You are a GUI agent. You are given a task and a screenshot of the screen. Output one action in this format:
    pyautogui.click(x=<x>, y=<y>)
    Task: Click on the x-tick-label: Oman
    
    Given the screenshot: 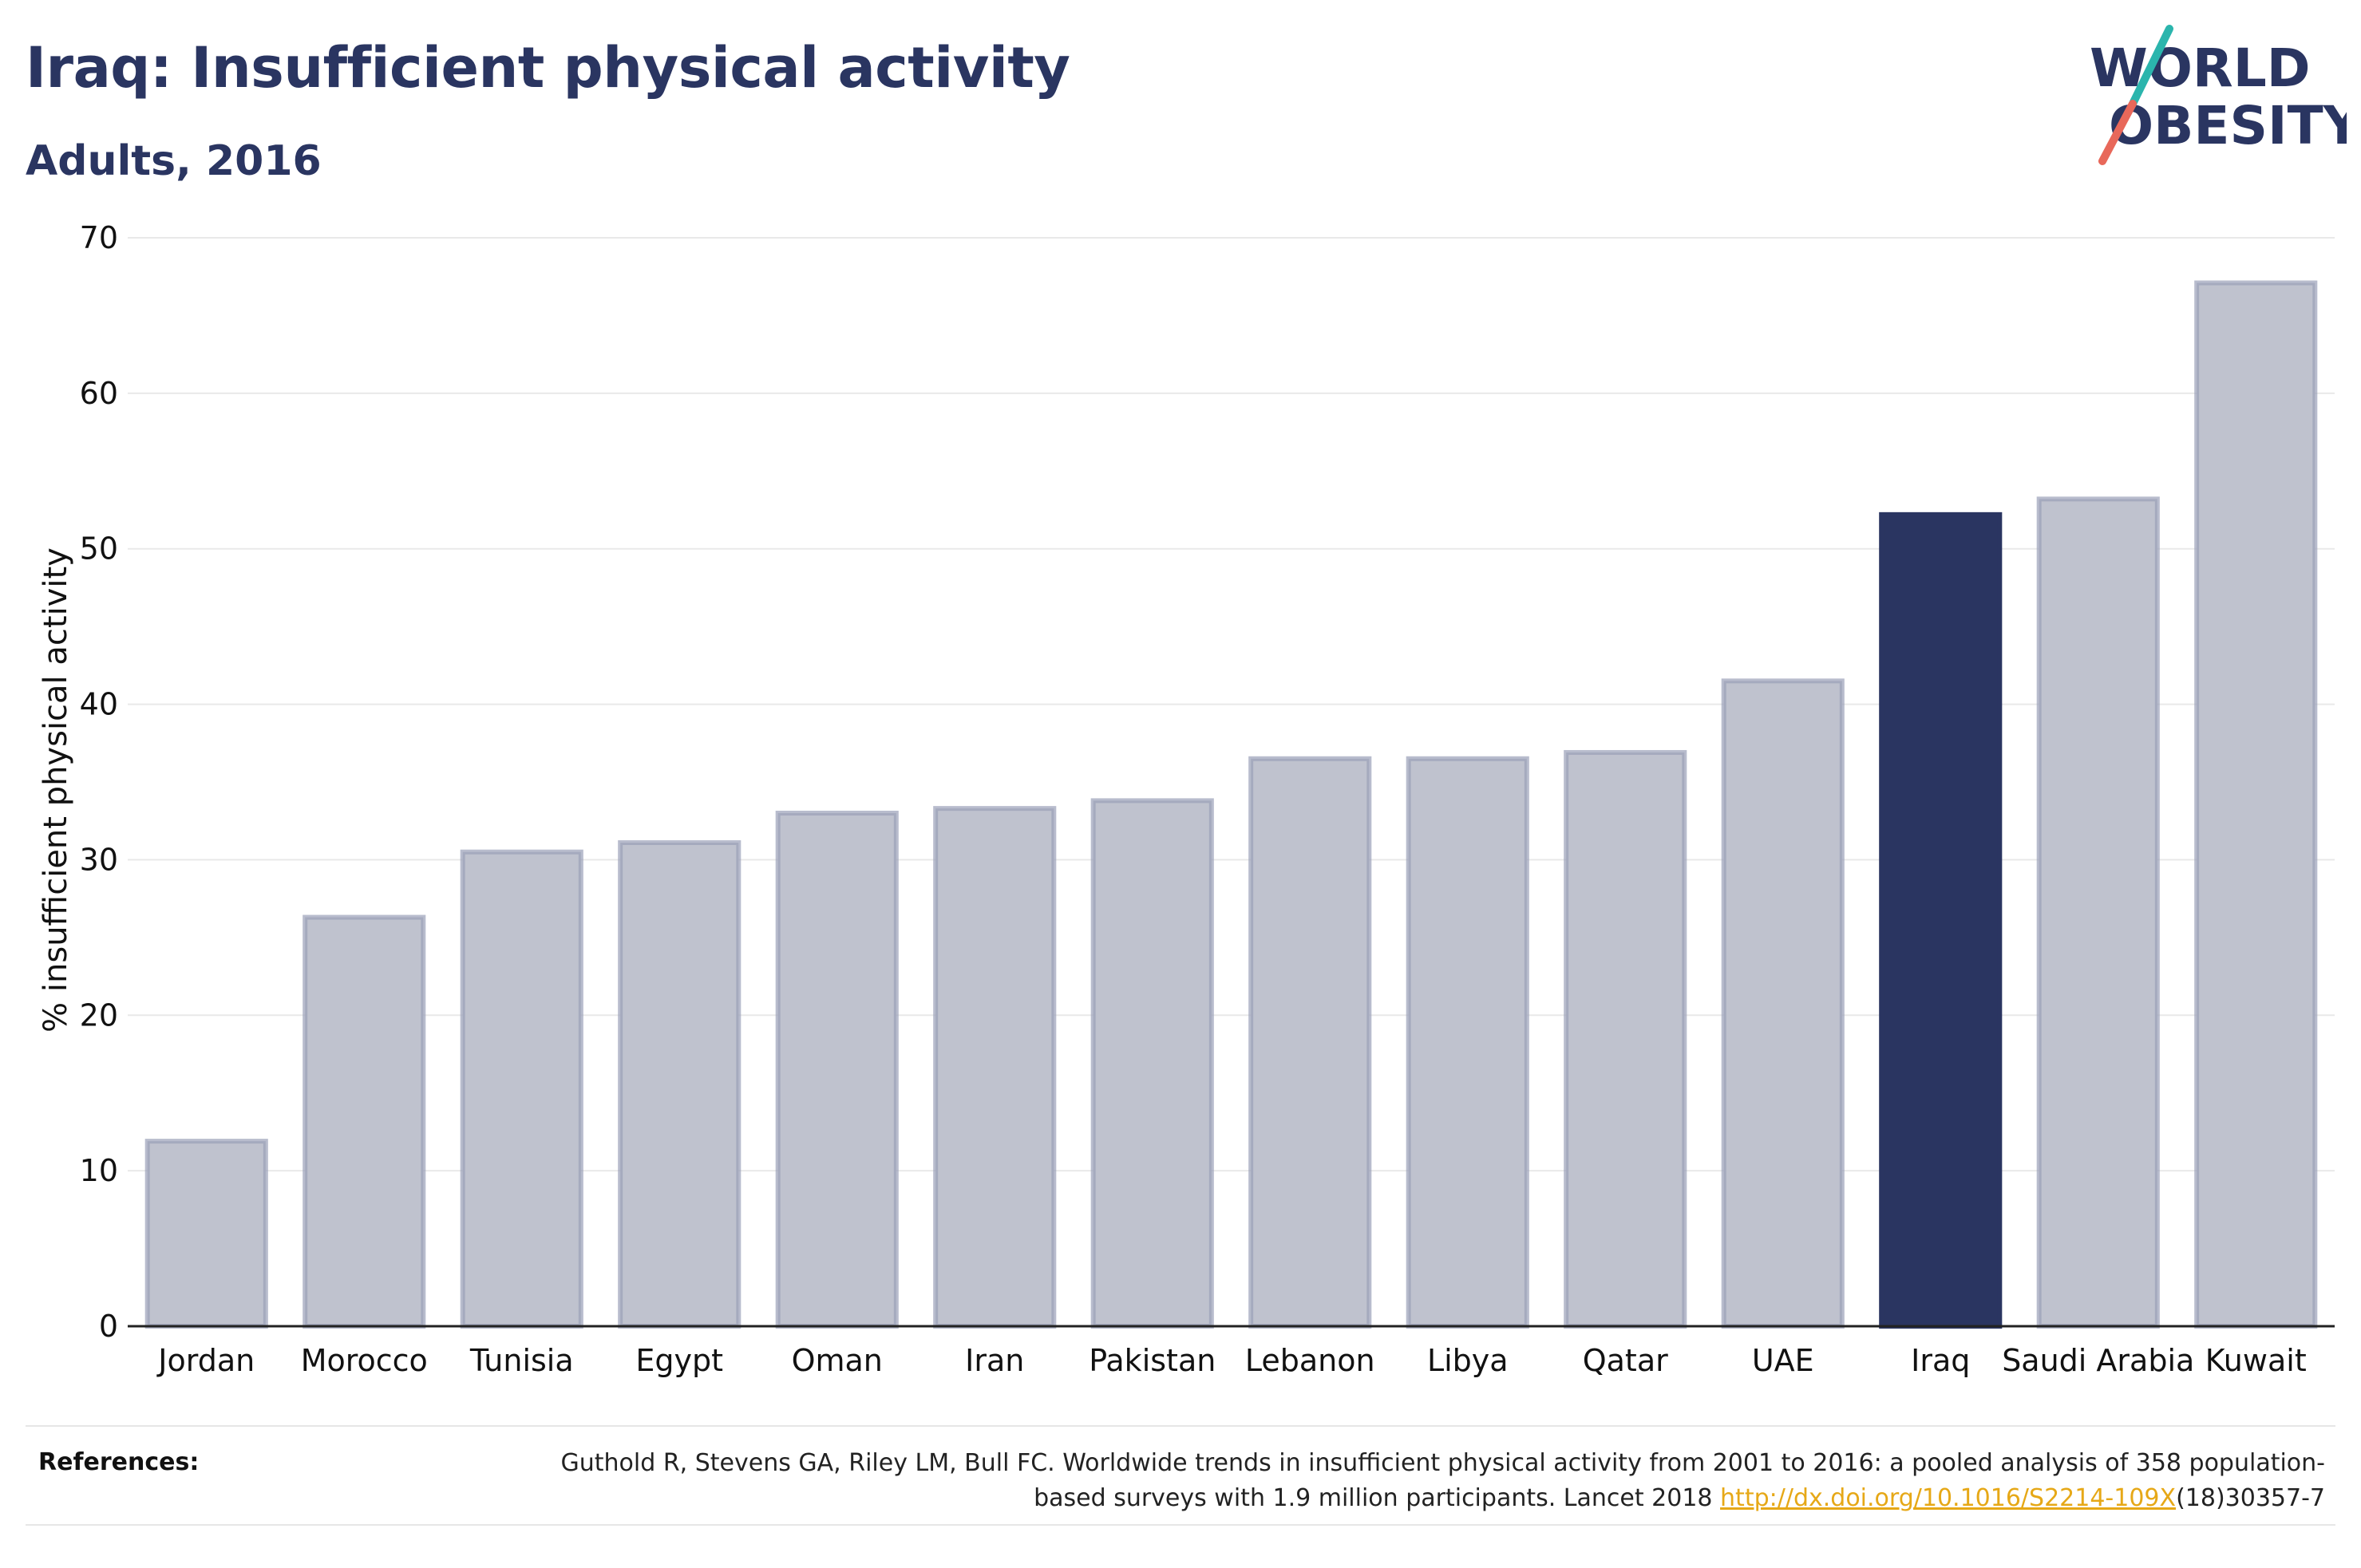 What is the action you would take?
    pyautogui.click(x=837, y=1360)
    